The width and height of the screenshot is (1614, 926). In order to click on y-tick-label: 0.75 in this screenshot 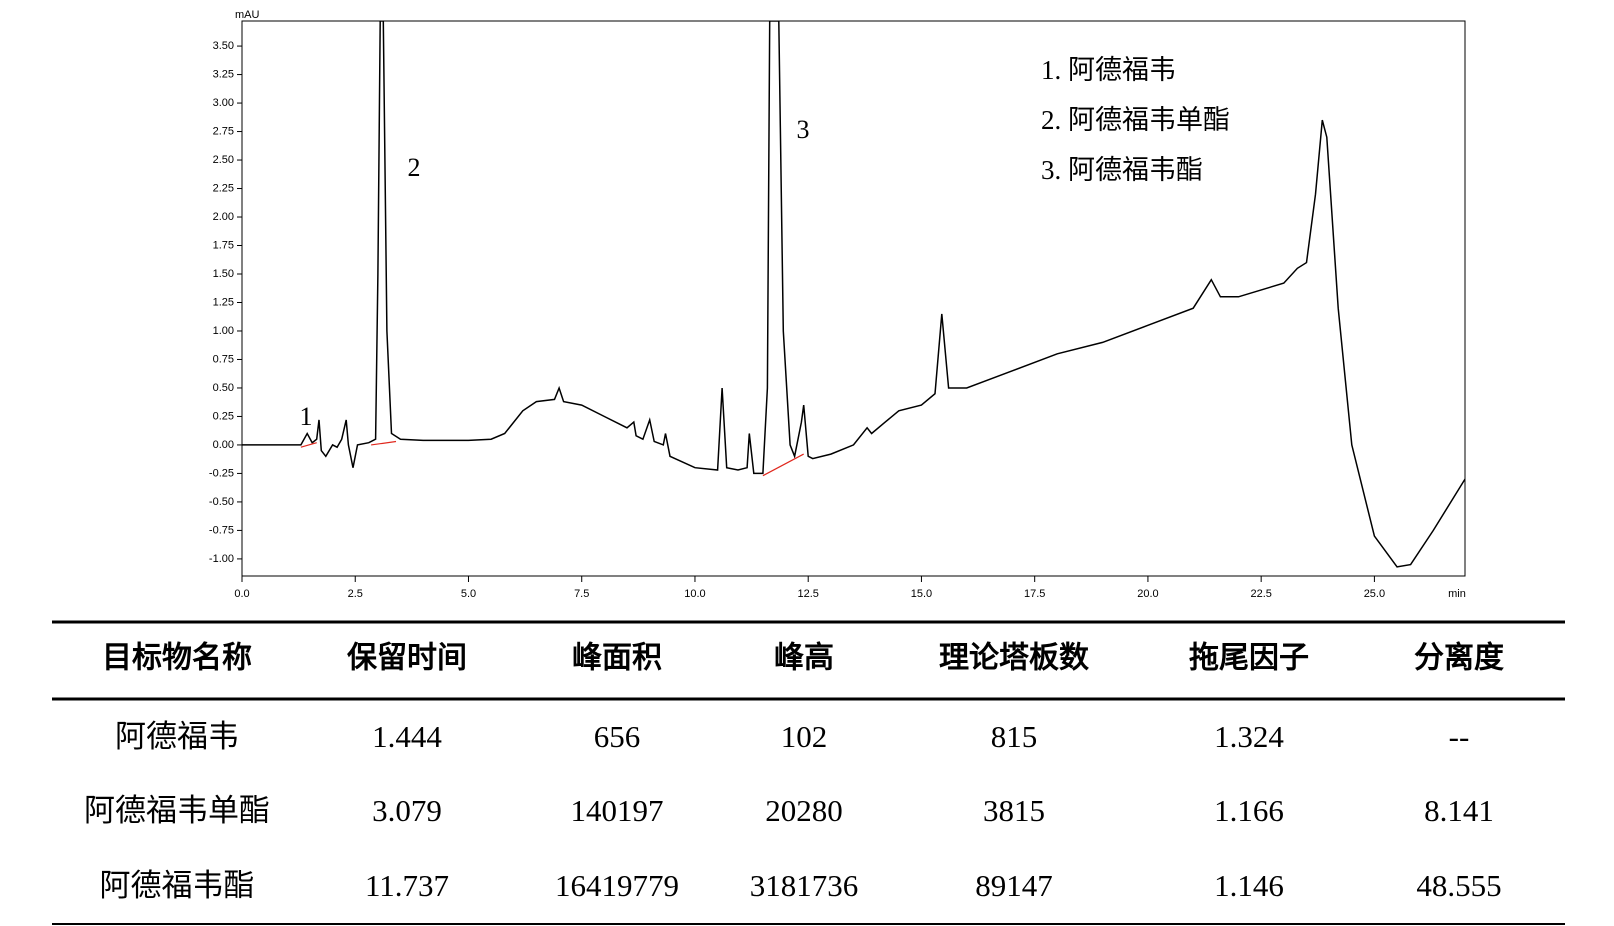, I will do `click(223, 359)`.